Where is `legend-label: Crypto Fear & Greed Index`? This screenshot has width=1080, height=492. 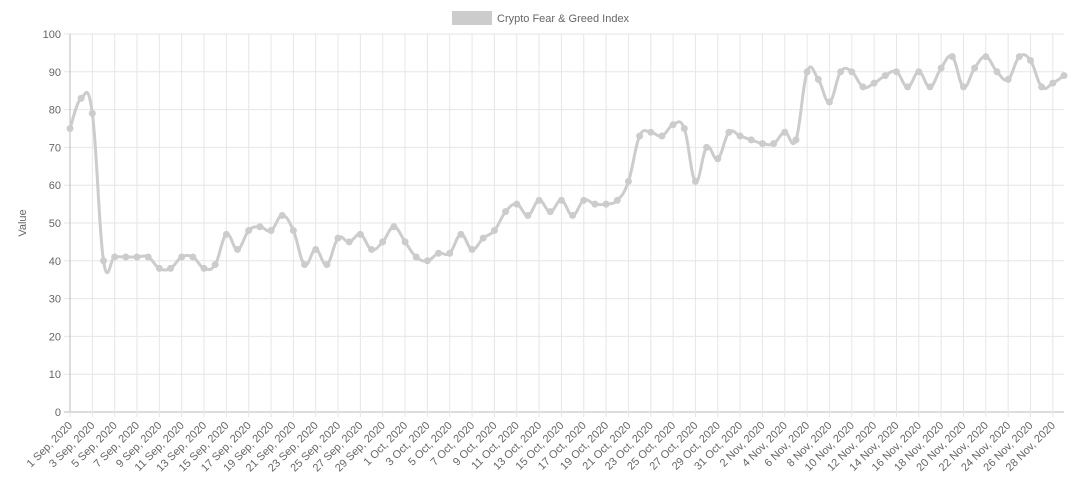 legend-label: Crypto Fear & Greed Index is located at coordinates (563, 19).